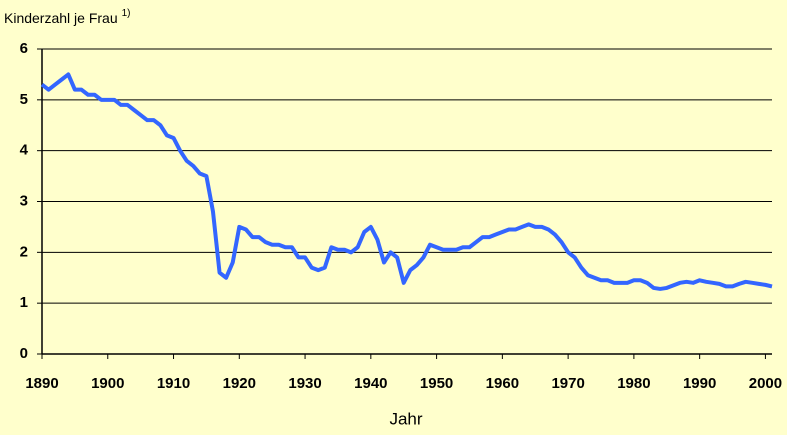 This screenshot has height=435, width=787. Describe the element at coordinates (502, 383) in the screenshot. I see `x-tick-label: 1960` at that location.